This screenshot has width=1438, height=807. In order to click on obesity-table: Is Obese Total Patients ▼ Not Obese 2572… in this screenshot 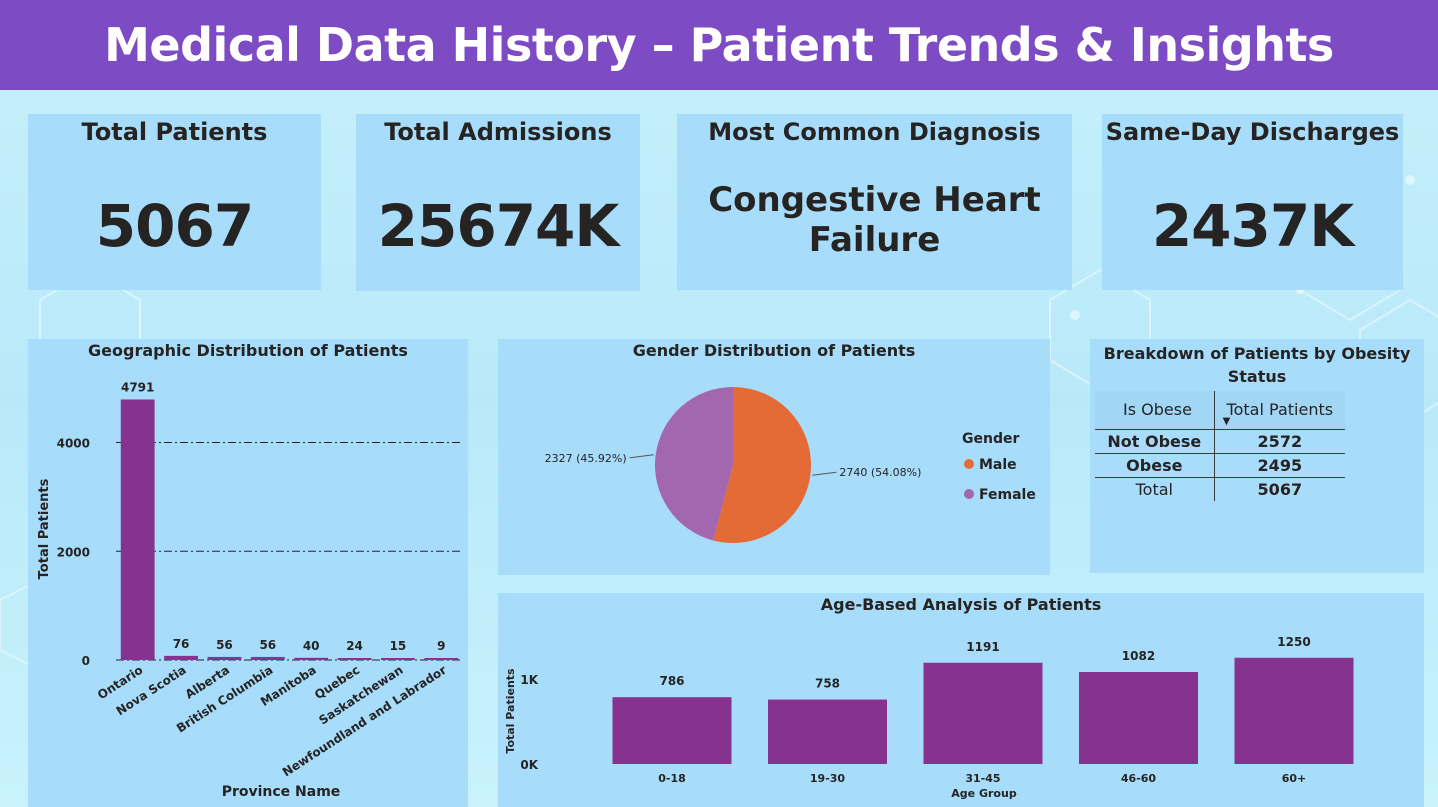, I will do `click(1220, 446)`.